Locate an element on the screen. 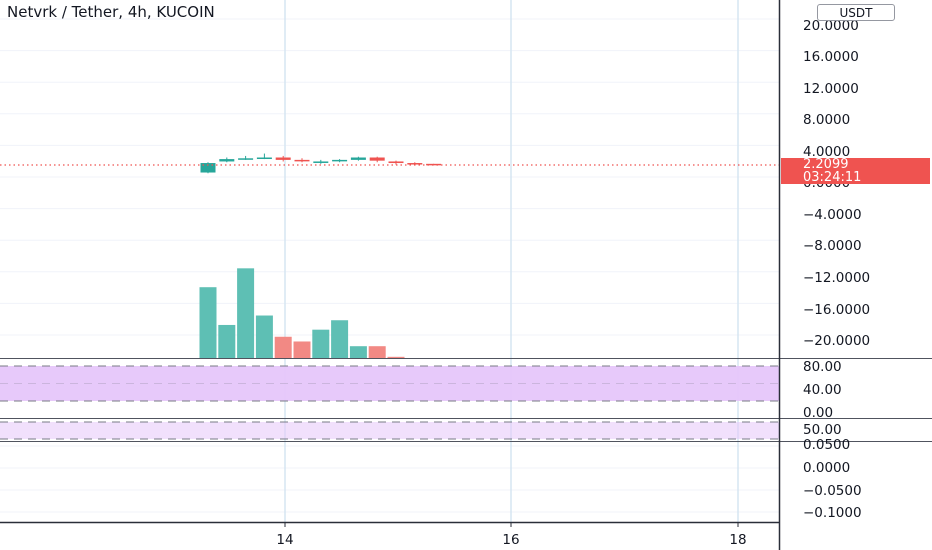 The height and width of the screenshot is (550, 932). price-tick-label: 16.0000 is located at coordinates (831, 57).